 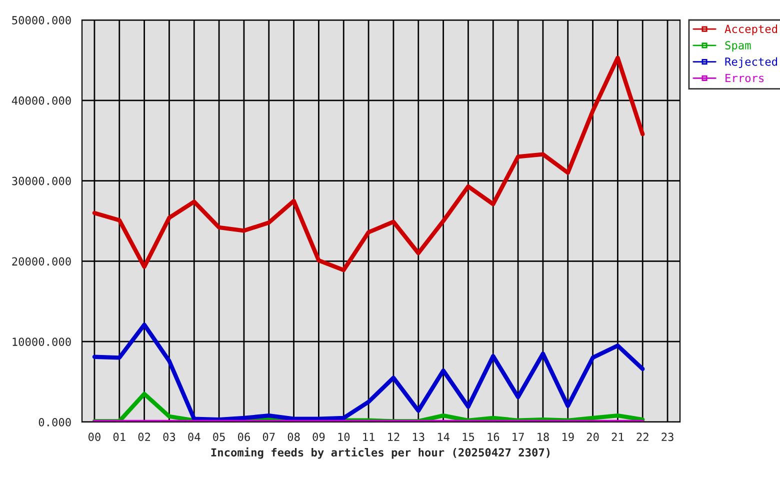 I want to click on line-series, so click(x=368, y=372).